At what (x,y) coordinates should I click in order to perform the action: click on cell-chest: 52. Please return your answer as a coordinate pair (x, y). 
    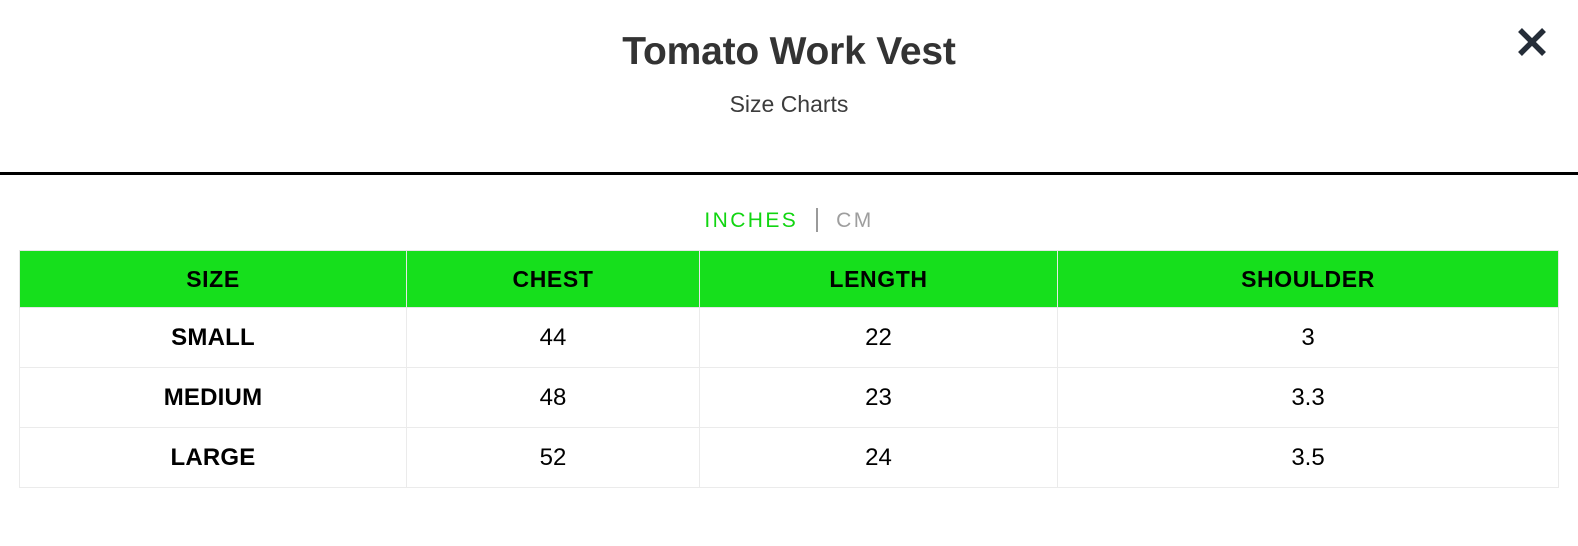
    Looking at the image, I should click on (552, 458).